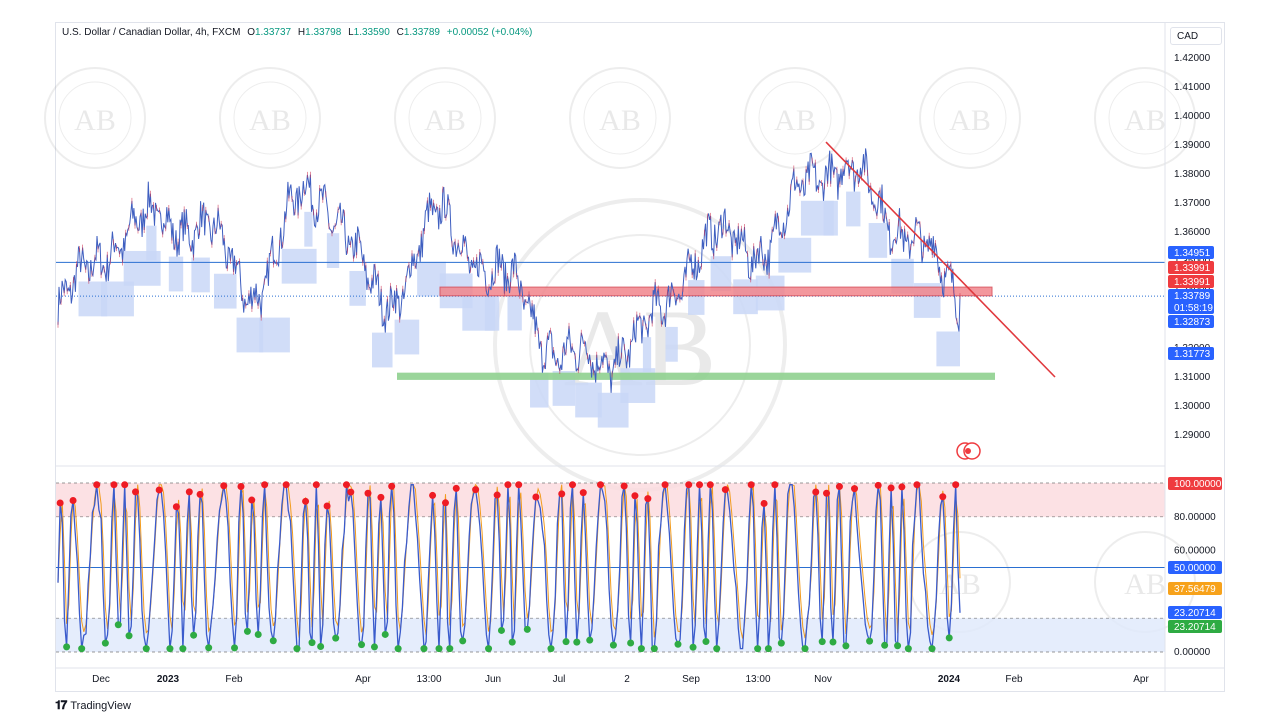 This screenshot has height=720, width=1280. Describe the element at coordinates (640, 345) in the screenshot. I see `watermark-big-inner-ring` at that location.